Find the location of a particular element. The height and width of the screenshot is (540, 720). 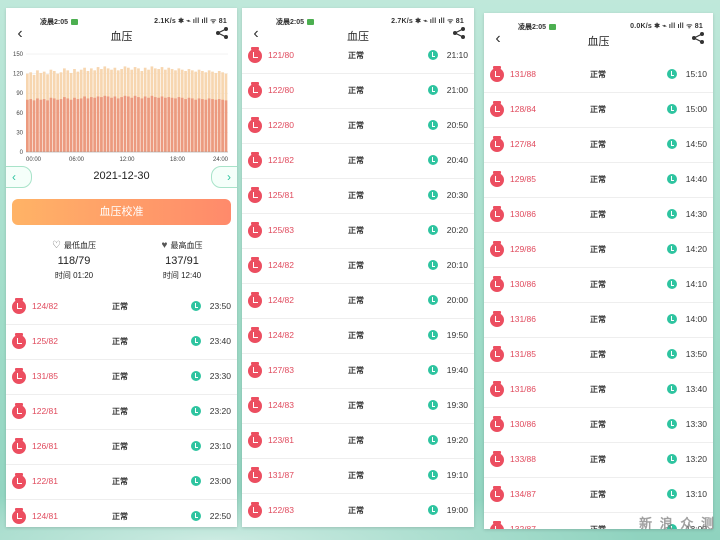

chevron-left-icon: ‹ is located at coordinates (14, 177).